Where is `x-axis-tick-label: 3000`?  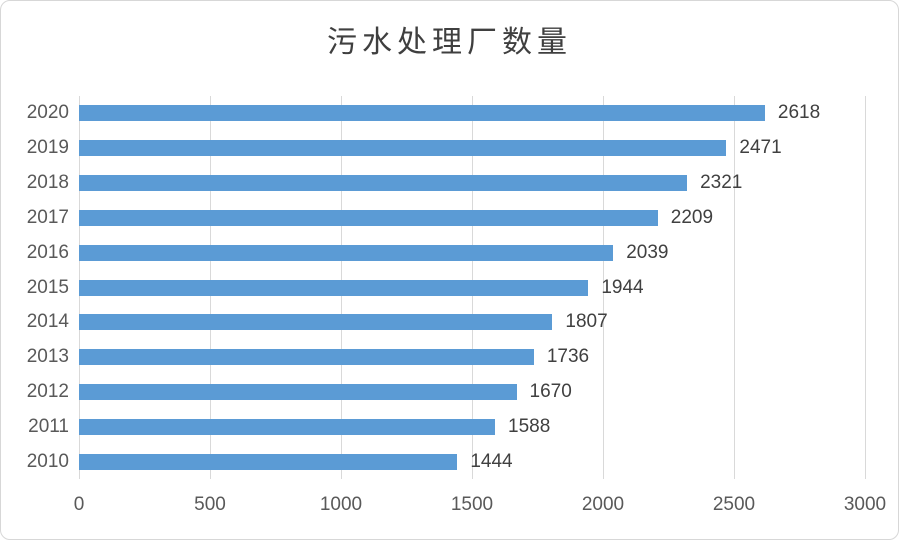 x-axis-tick-label: 3000 is located at coordinates (865, 504).